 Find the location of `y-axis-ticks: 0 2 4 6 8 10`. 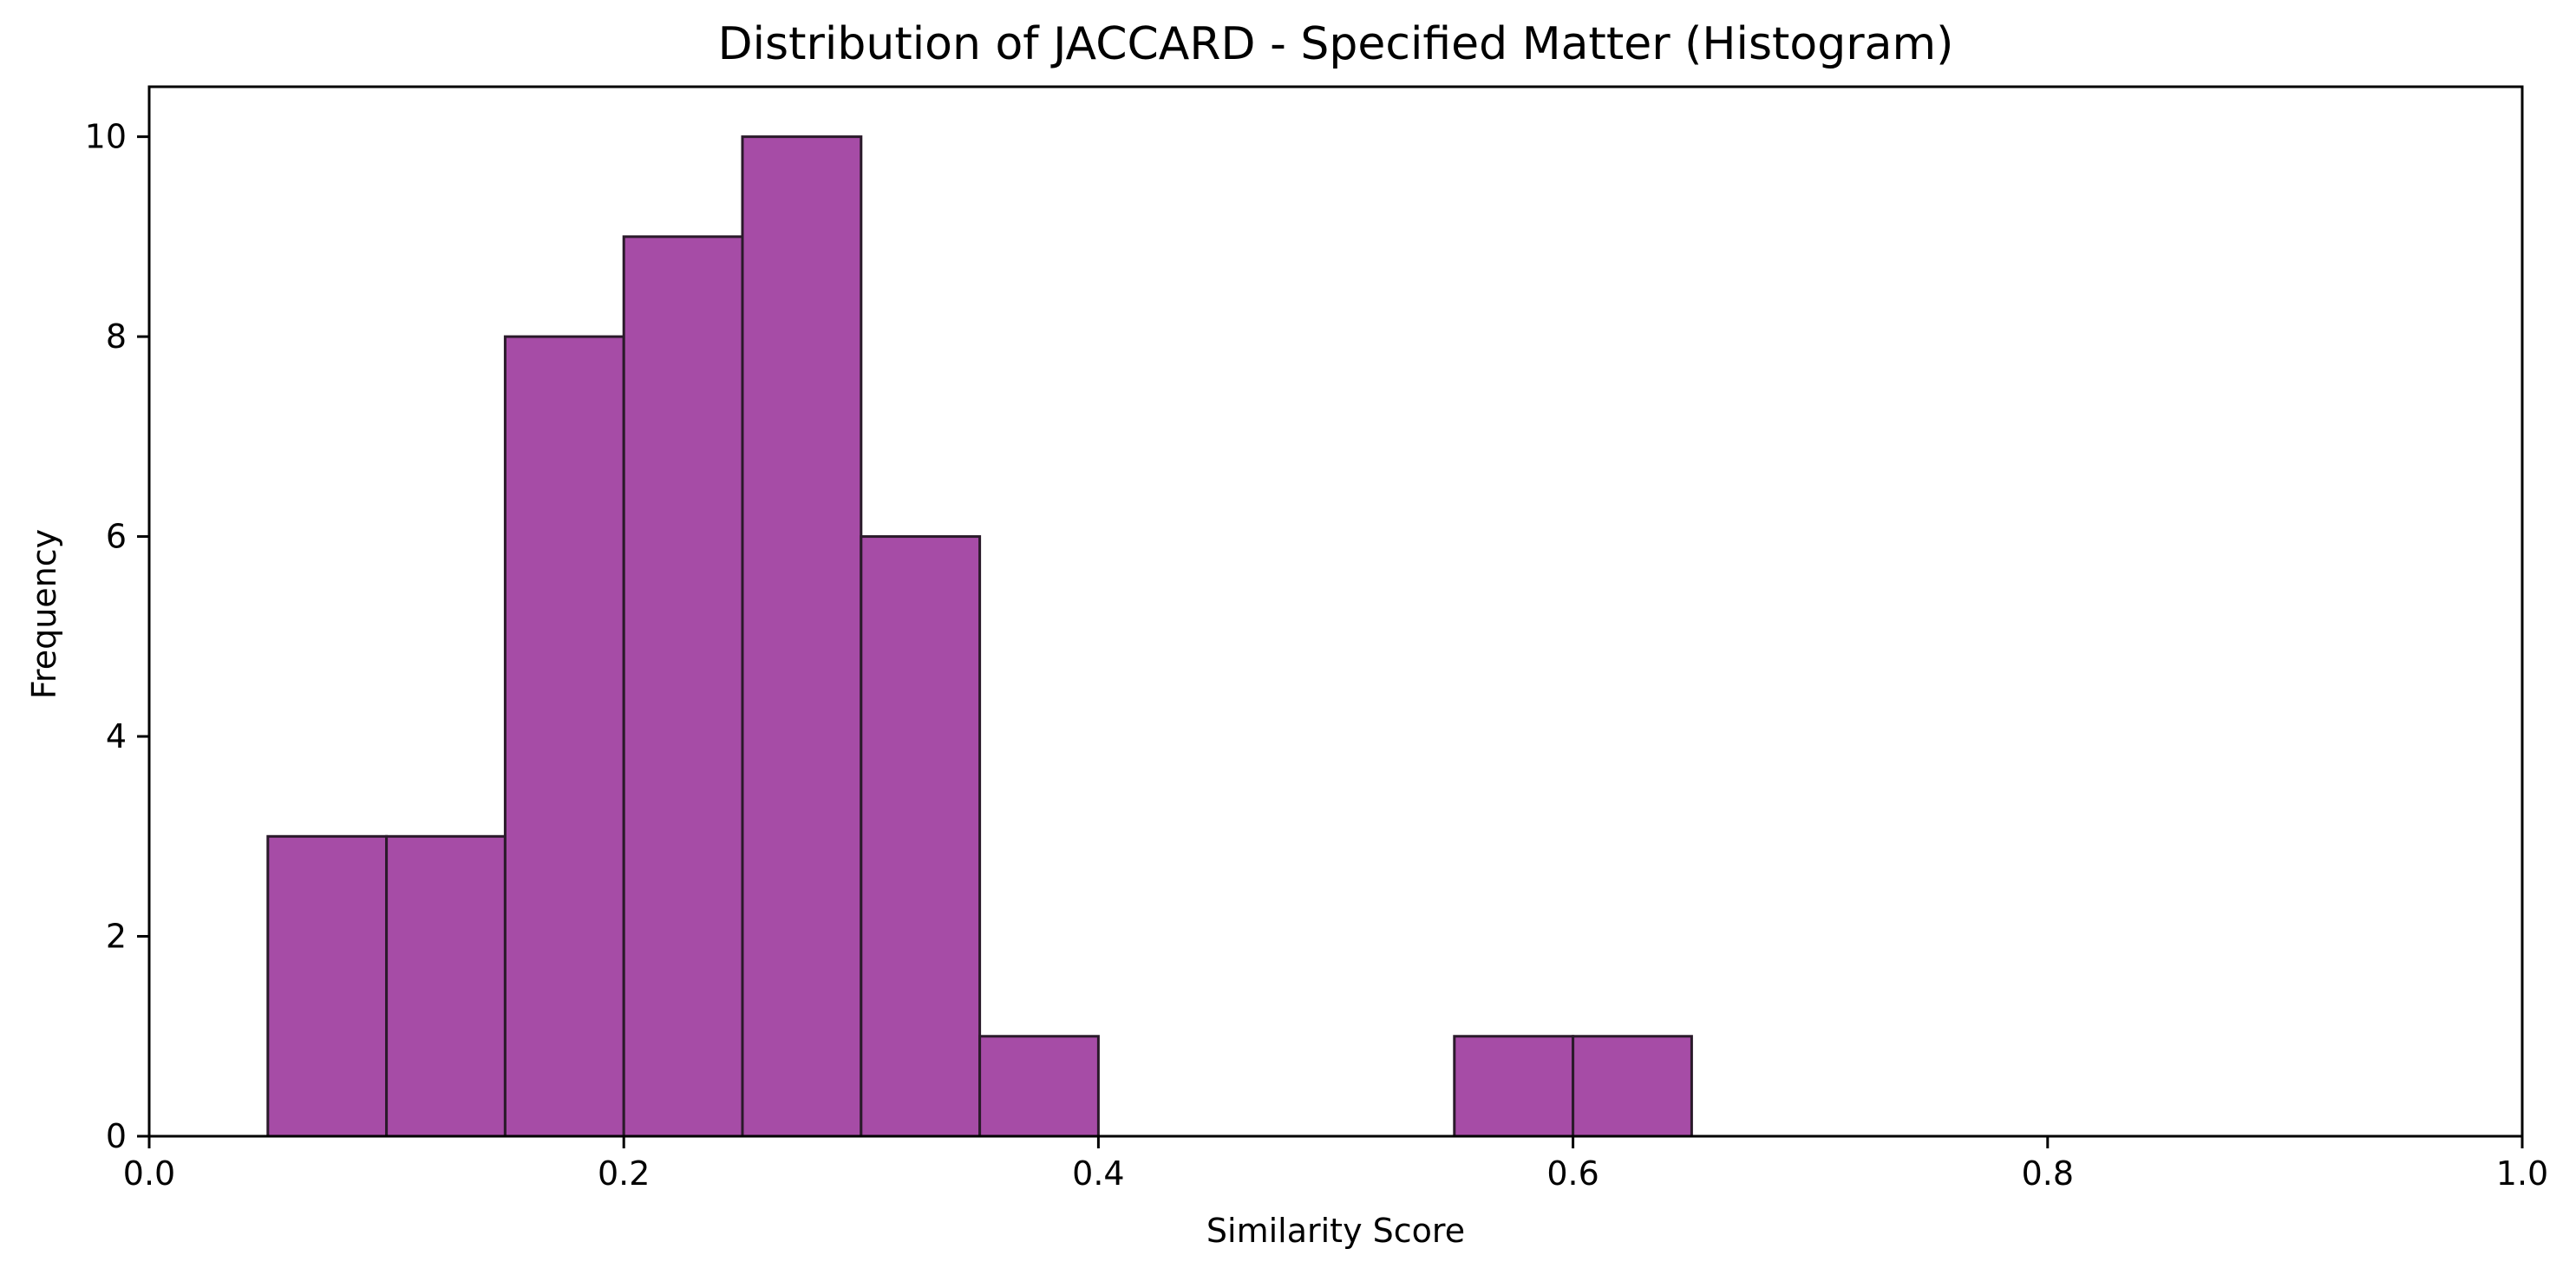

y-axis-ticks: 0 2 4 6 8 10 is located at coordinates (117, 636).